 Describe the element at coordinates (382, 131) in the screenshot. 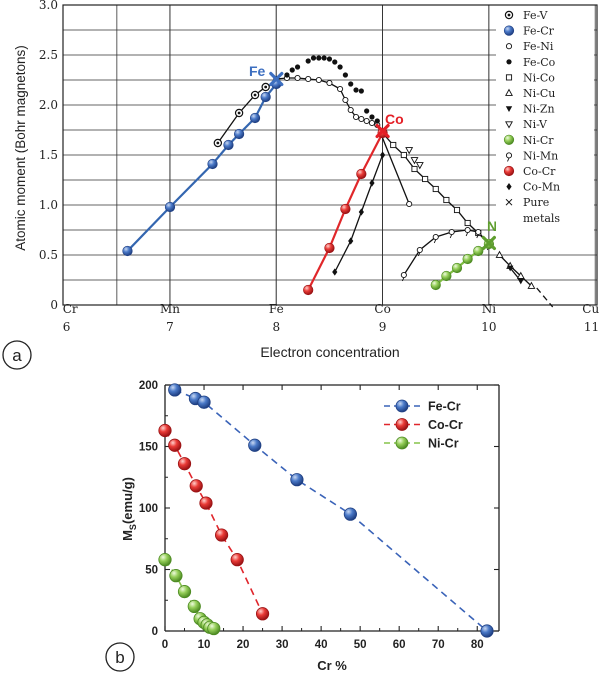

I see `pure-metal-co-b` at that location.